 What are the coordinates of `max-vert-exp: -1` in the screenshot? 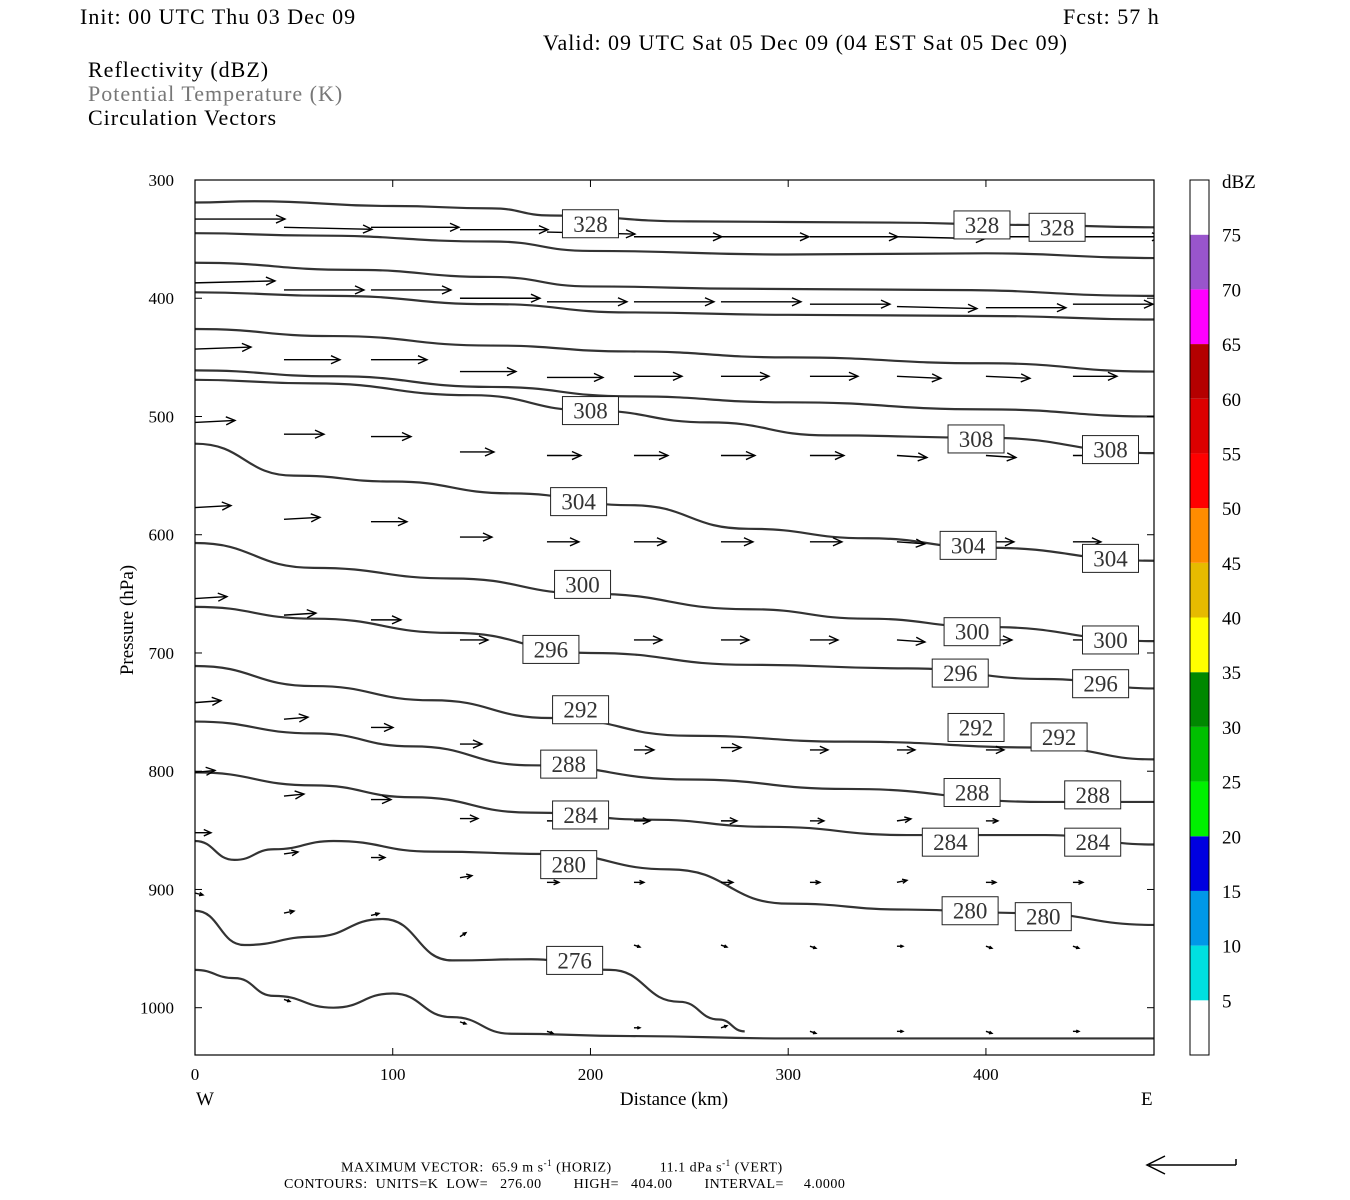 It's located at (726, 1163).